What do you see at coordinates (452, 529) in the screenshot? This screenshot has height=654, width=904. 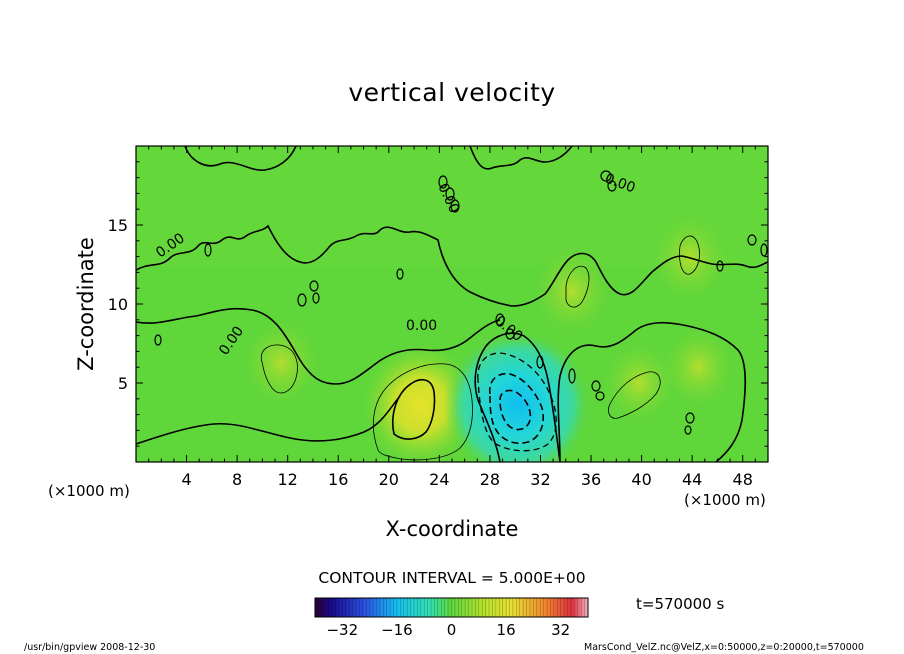 I see `x-axis-label: X-coordinate` at bounding box center [452, 529].